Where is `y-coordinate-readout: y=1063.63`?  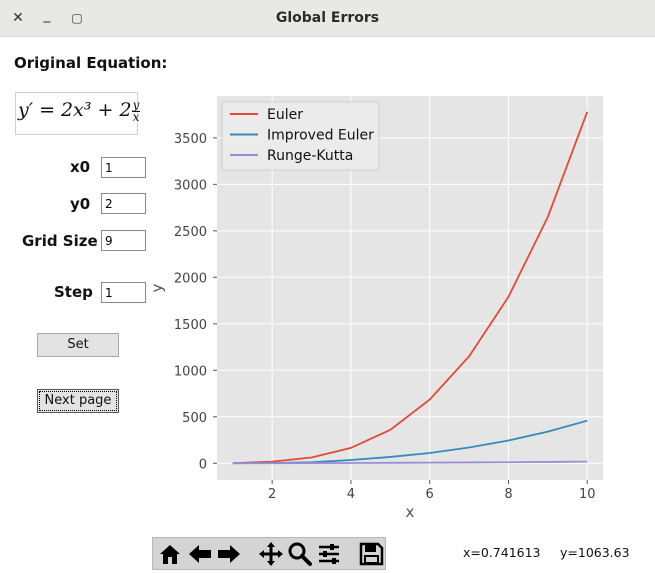
y-coordinate-readout: y=1063.63 is located at coordinates (595, 552).